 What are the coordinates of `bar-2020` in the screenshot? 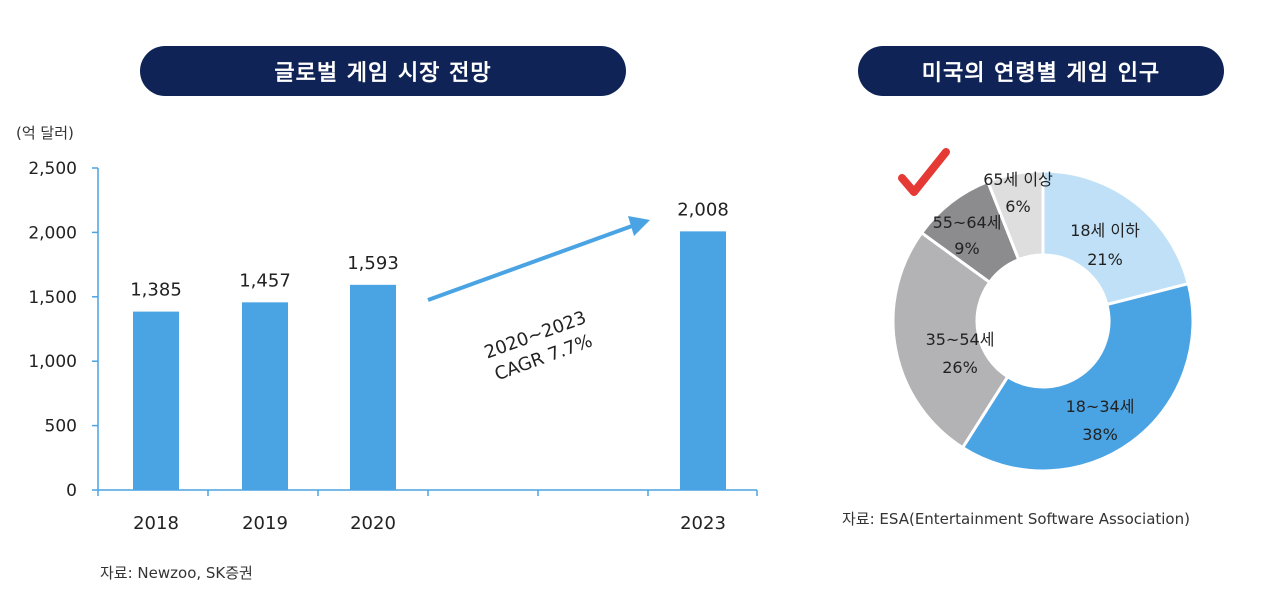 It's located at (373, 387).